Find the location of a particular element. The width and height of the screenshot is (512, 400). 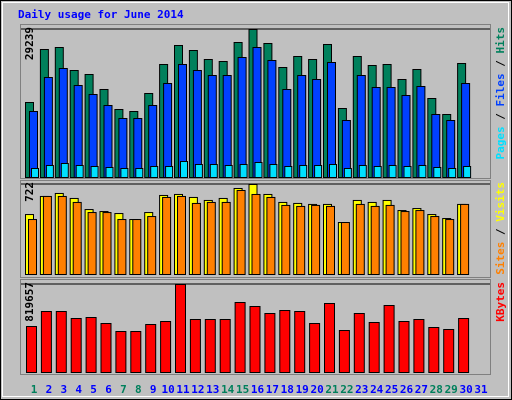

x-tick-label: 8 is located at coordinates (138, 389).